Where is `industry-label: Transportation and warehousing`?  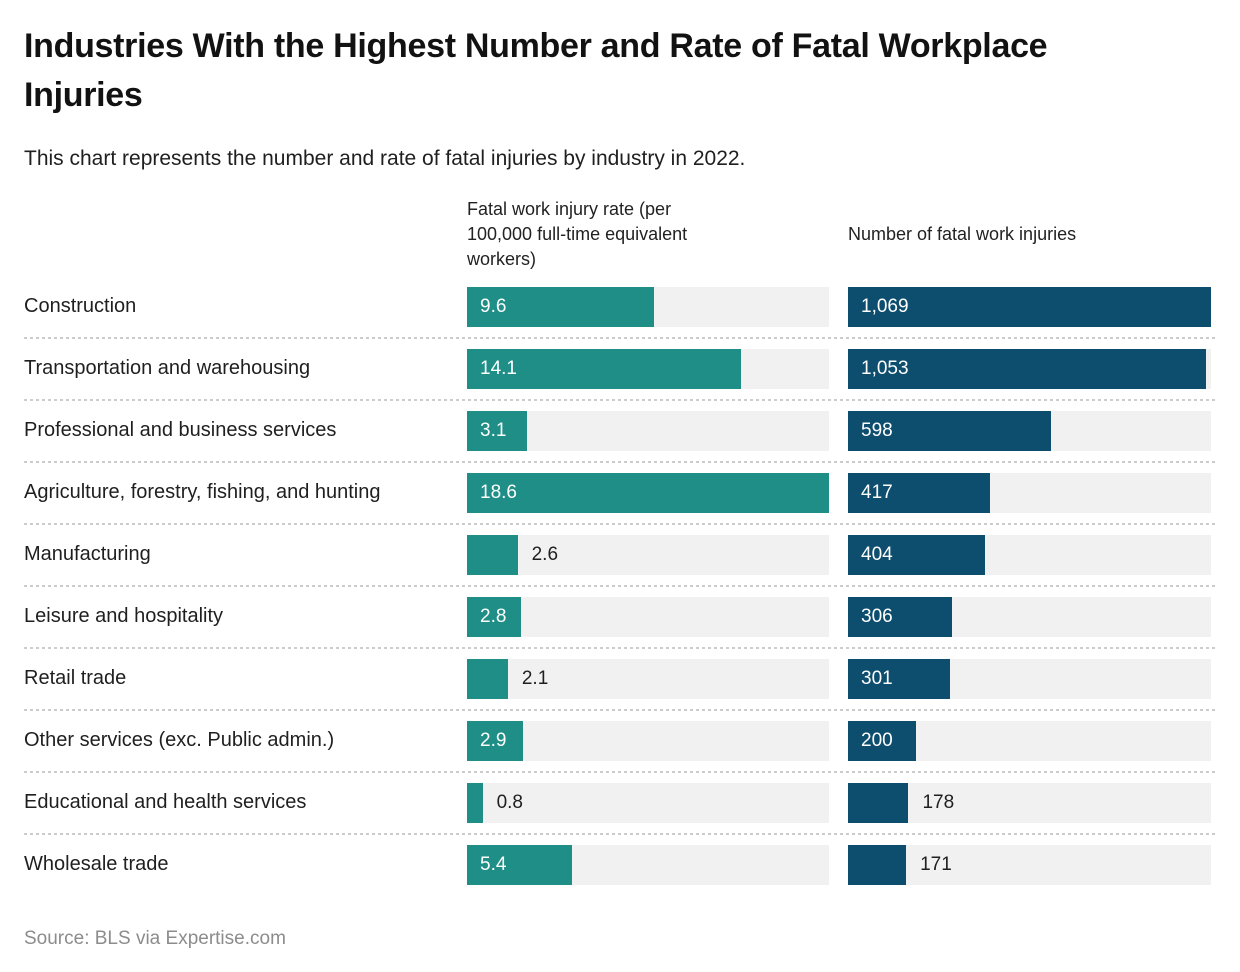
industry-label: Transportation and warehousing is located at coordinates (167, 368).